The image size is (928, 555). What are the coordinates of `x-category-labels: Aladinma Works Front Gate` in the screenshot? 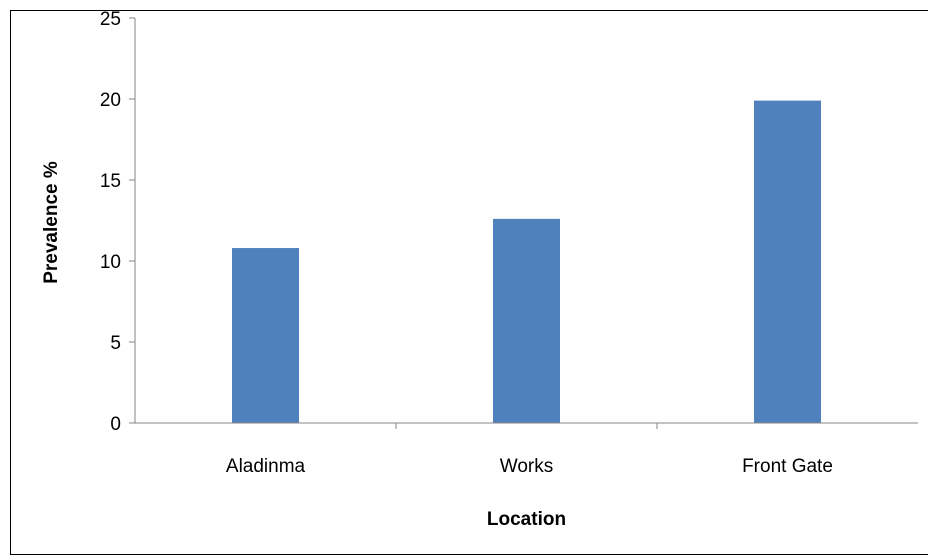 It's located at (529, 466).